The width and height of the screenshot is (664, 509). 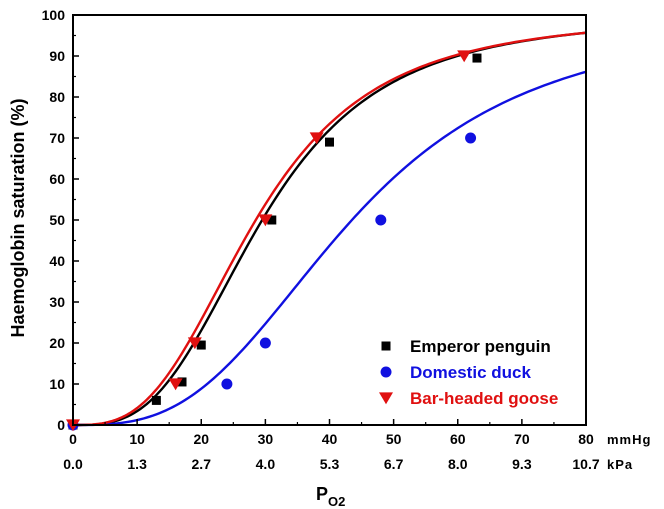 I want to click on x-axis-title-sub: O2, so click(x=336, y=501).